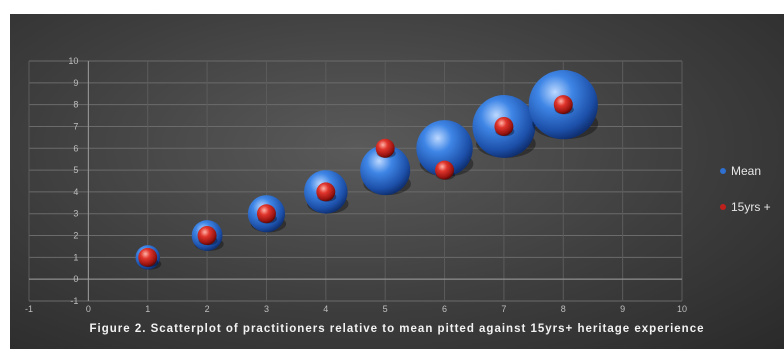 The width and height of the screenshot is (784, 349). What do you see at coordinates (563, 309) in the screenshot?
I see `x-tick-label: 8` at bounding box center [563, 309].